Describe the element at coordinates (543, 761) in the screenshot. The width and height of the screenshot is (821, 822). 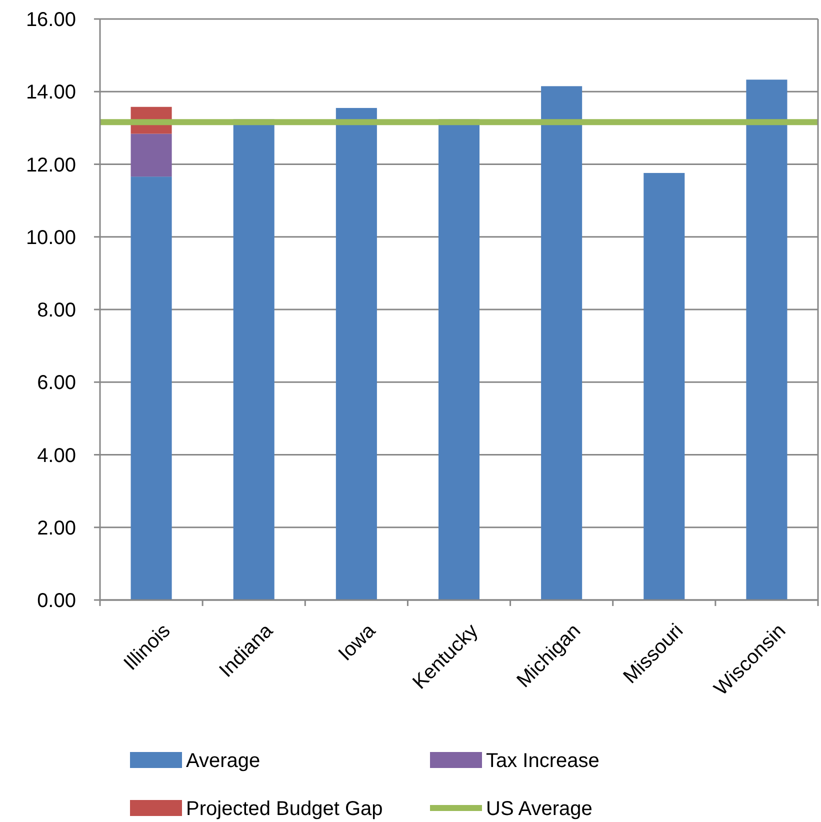
I see `legend-label: Tax Increase` at that location.